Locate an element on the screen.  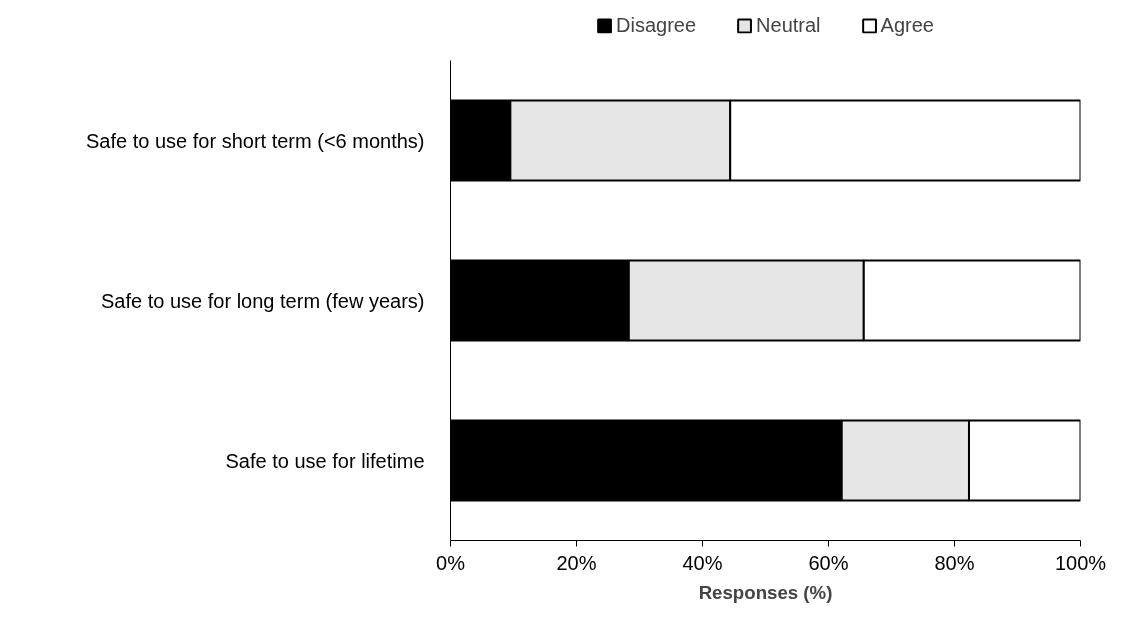
legend-label: Disagree is located at coordinates (656, 25).